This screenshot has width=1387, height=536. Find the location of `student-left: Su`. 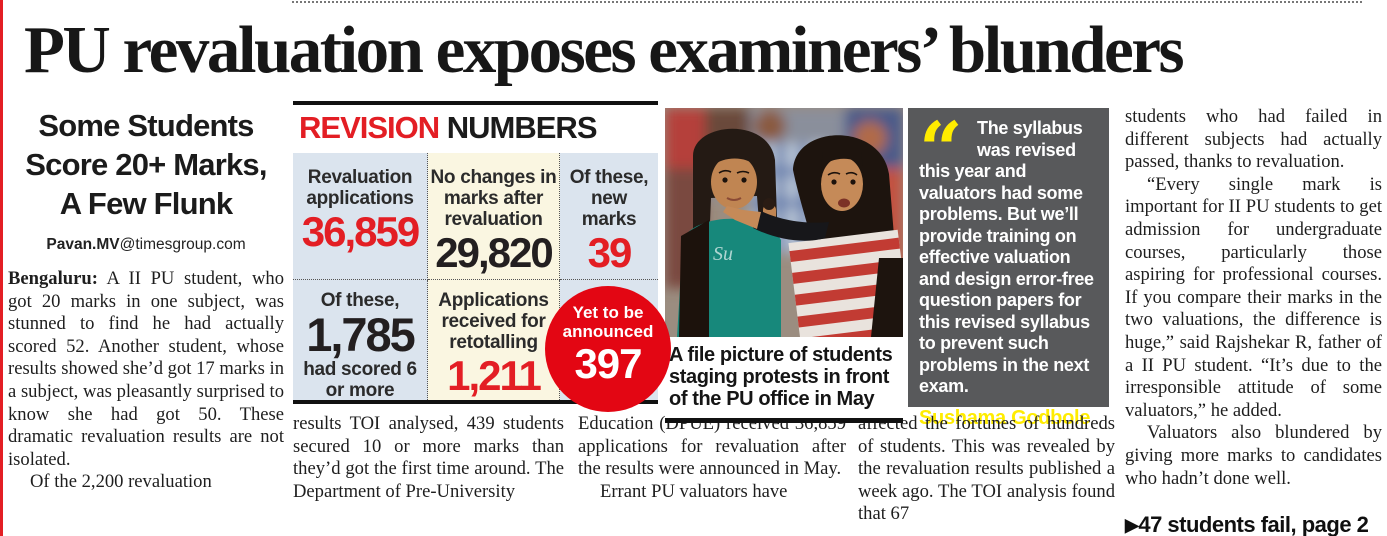

student-left: Su is located at coordinates (729, 232).